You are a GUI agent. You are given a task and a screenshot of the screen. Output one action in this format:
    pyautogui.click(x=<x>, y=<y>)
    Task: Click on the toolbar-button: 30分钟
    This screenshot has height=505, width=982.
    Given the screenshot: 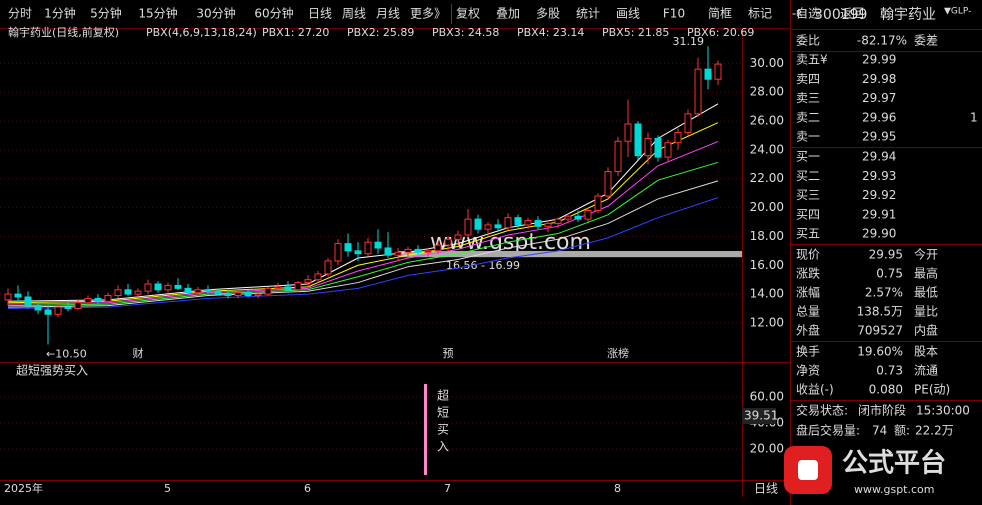 What is the action you would take?
    pyautogui.click(x=215, y=13)
    